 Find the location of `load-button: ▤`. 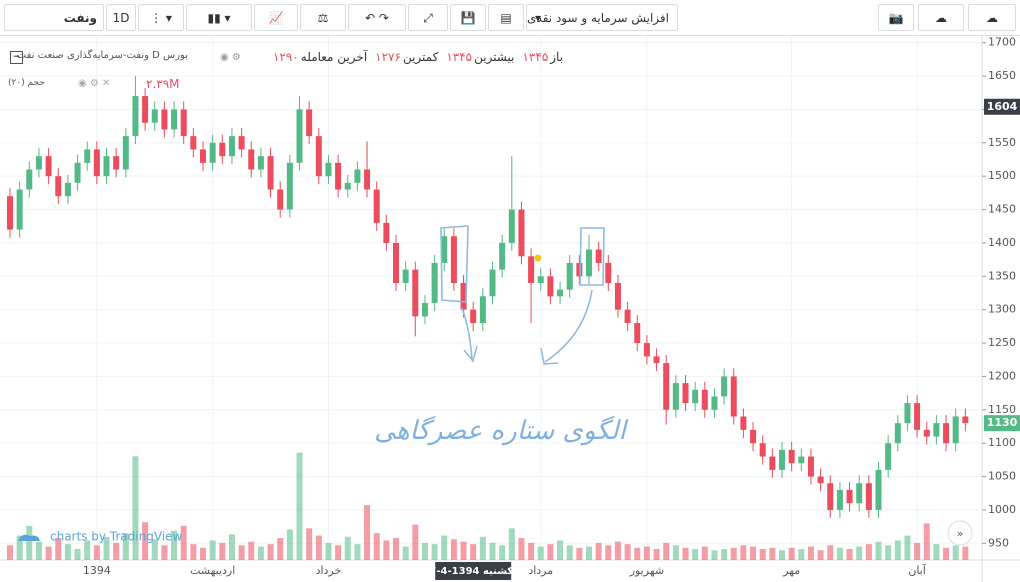

load-button: ▤ is located at coordinates (506, 17).